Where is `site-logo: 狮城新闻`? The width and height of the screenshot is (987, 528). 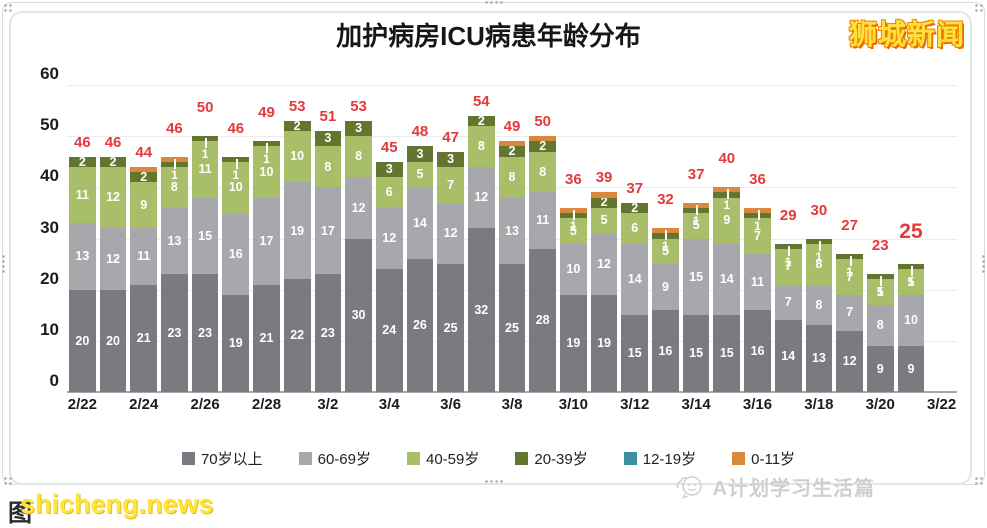 site-logo: 狮城新闻 is located at coordinates (906, 34).